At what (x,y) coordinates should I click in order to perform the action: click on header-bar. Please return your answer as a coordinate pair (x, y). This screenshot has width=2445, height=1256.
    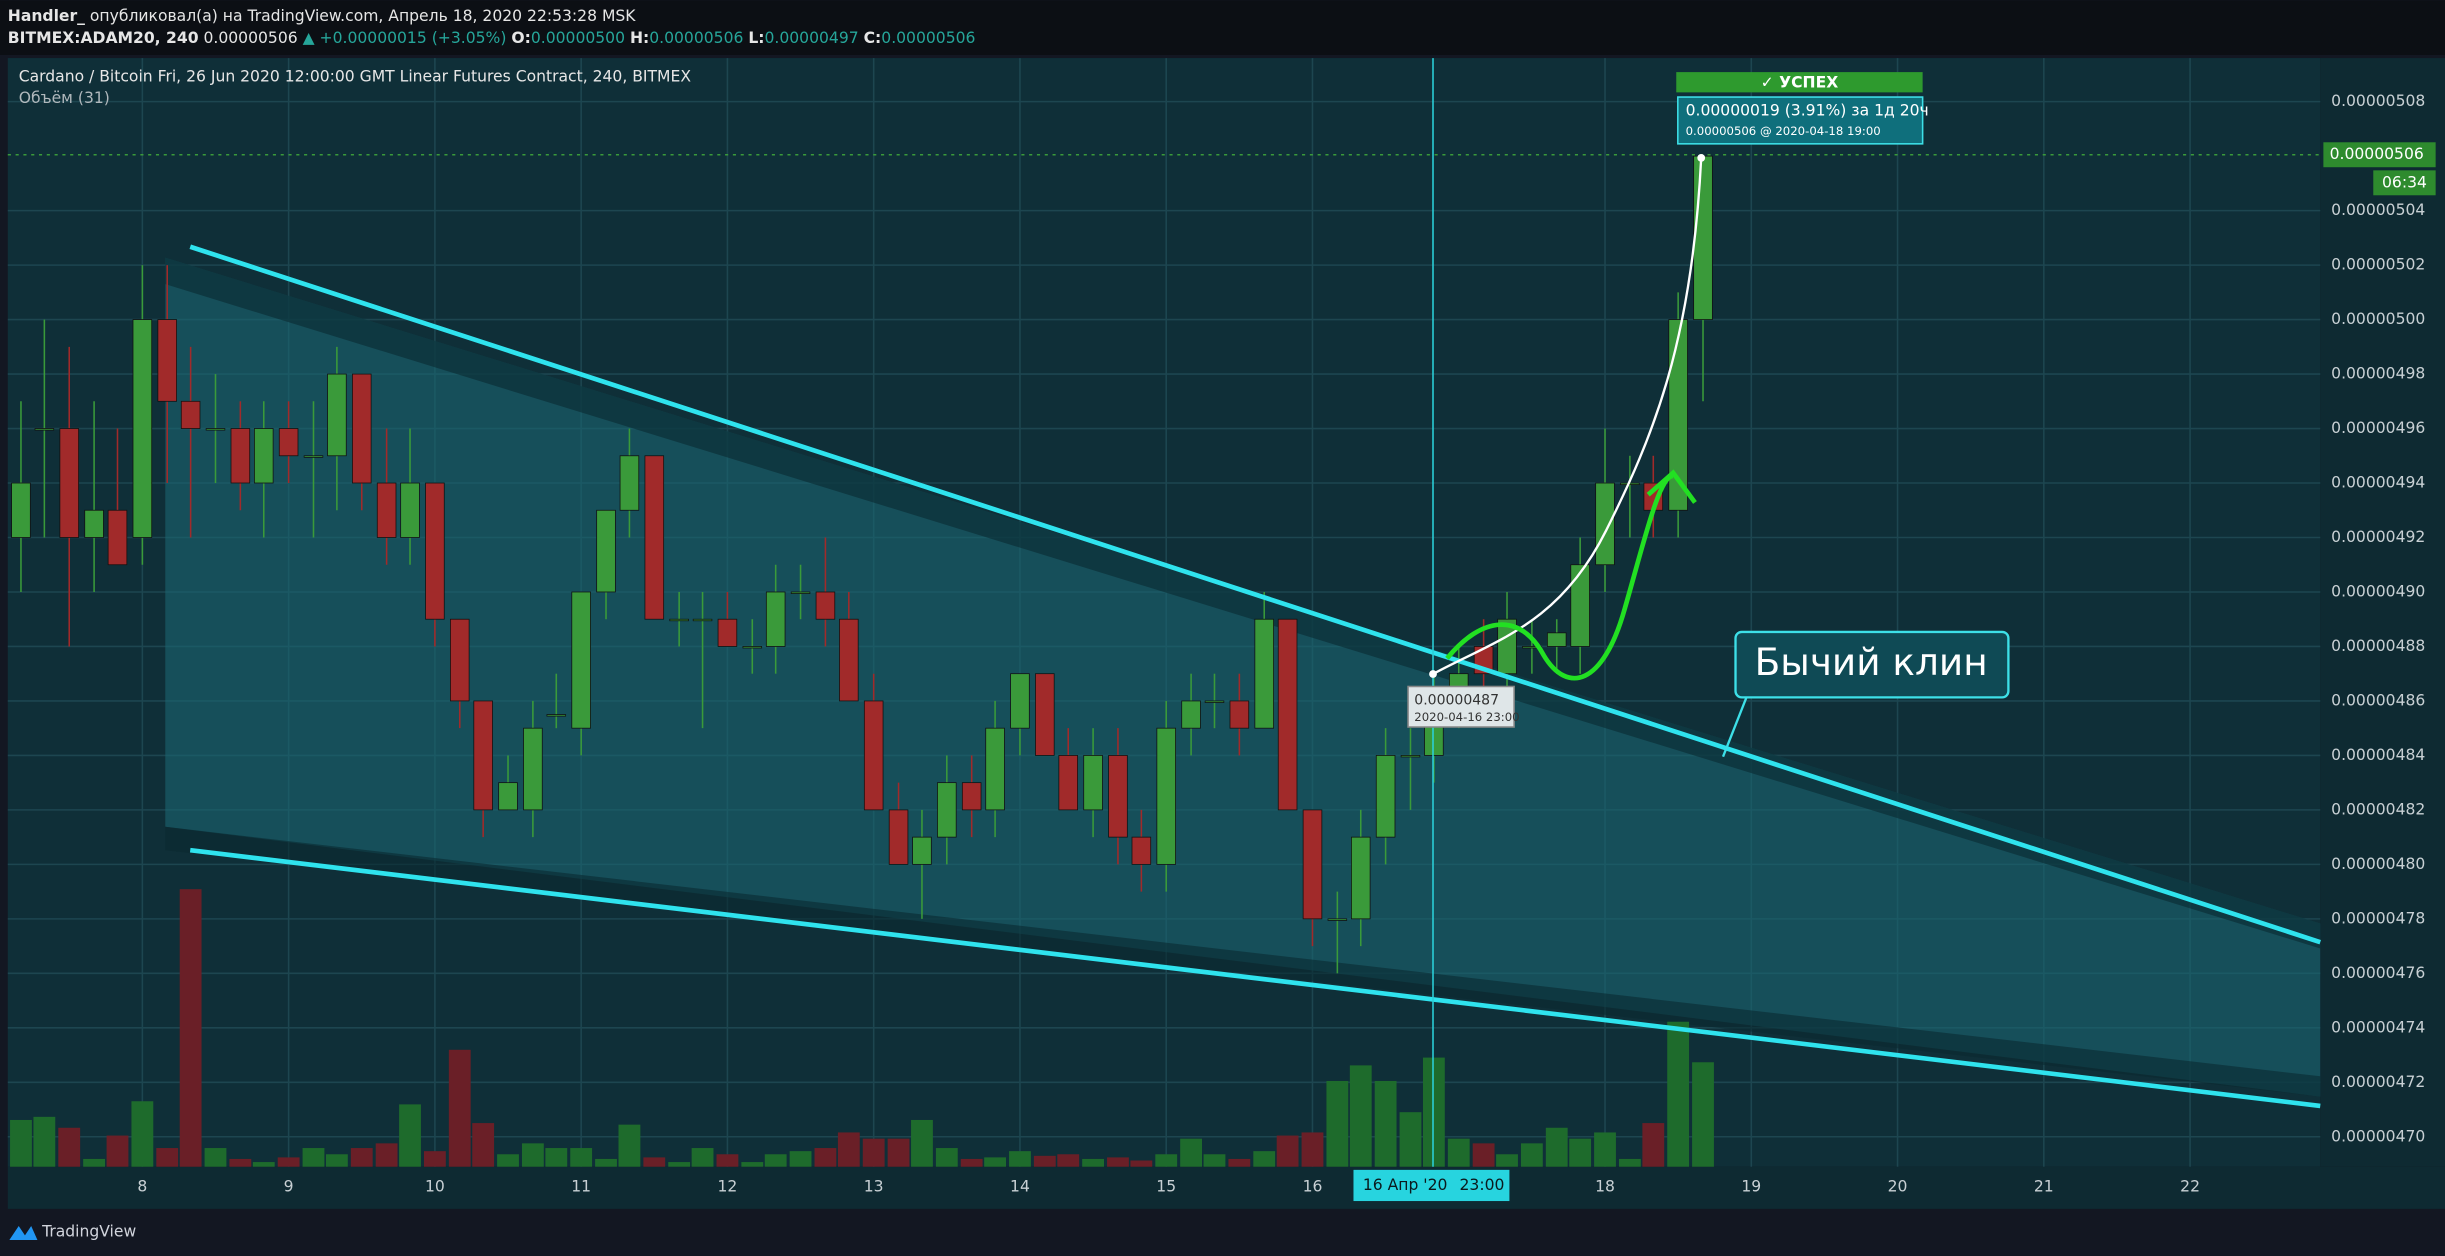
    Looking at the image, I should click on (1222, 27).